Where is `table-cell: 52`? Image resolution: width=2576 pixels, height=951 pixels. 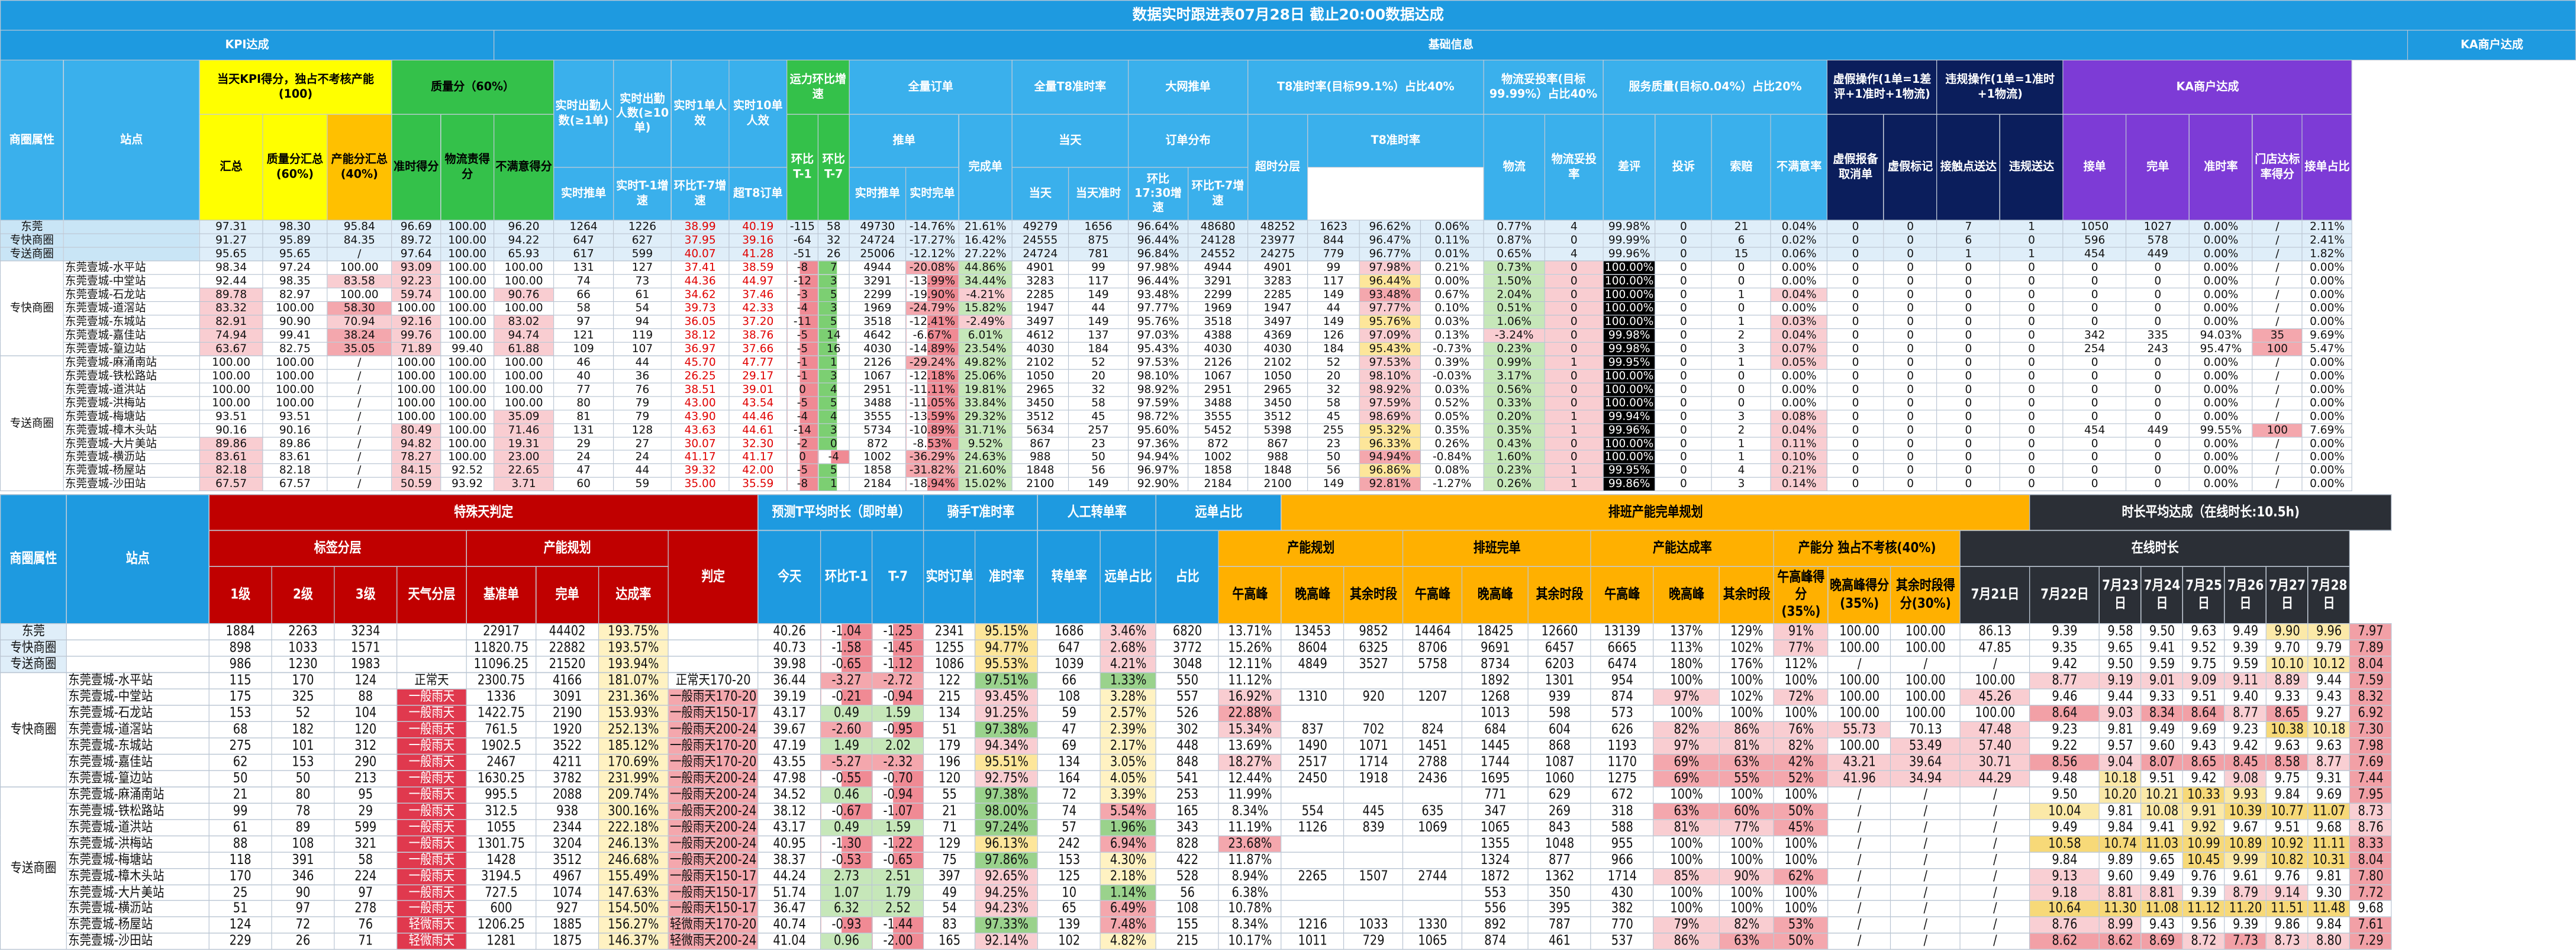
table-cell: 52 is located at coordinates (303, 713).